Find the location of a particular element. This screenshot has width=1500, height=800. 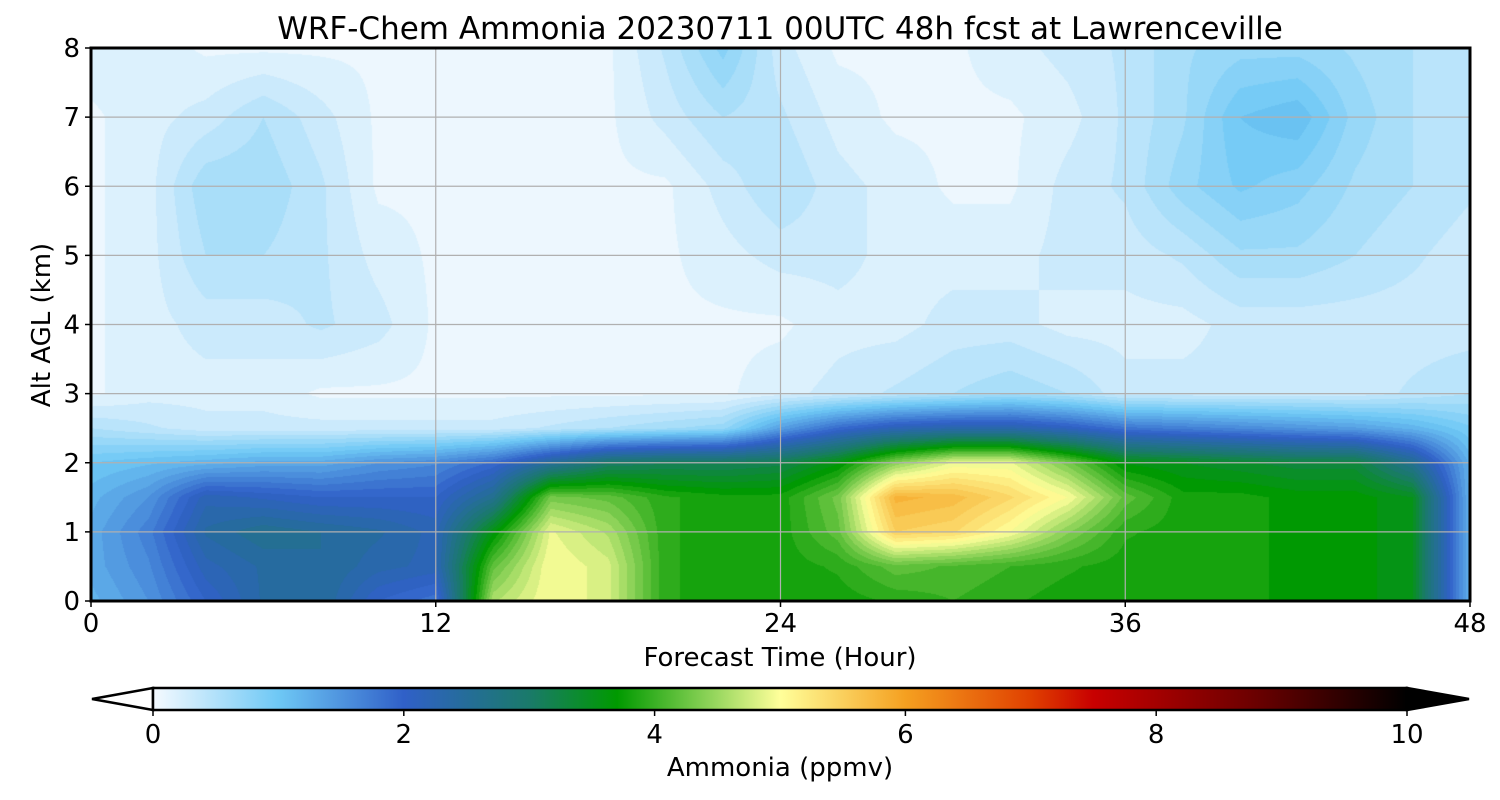

x-axis: 0 12 24 36 48 is located at coordinates (785, 620).